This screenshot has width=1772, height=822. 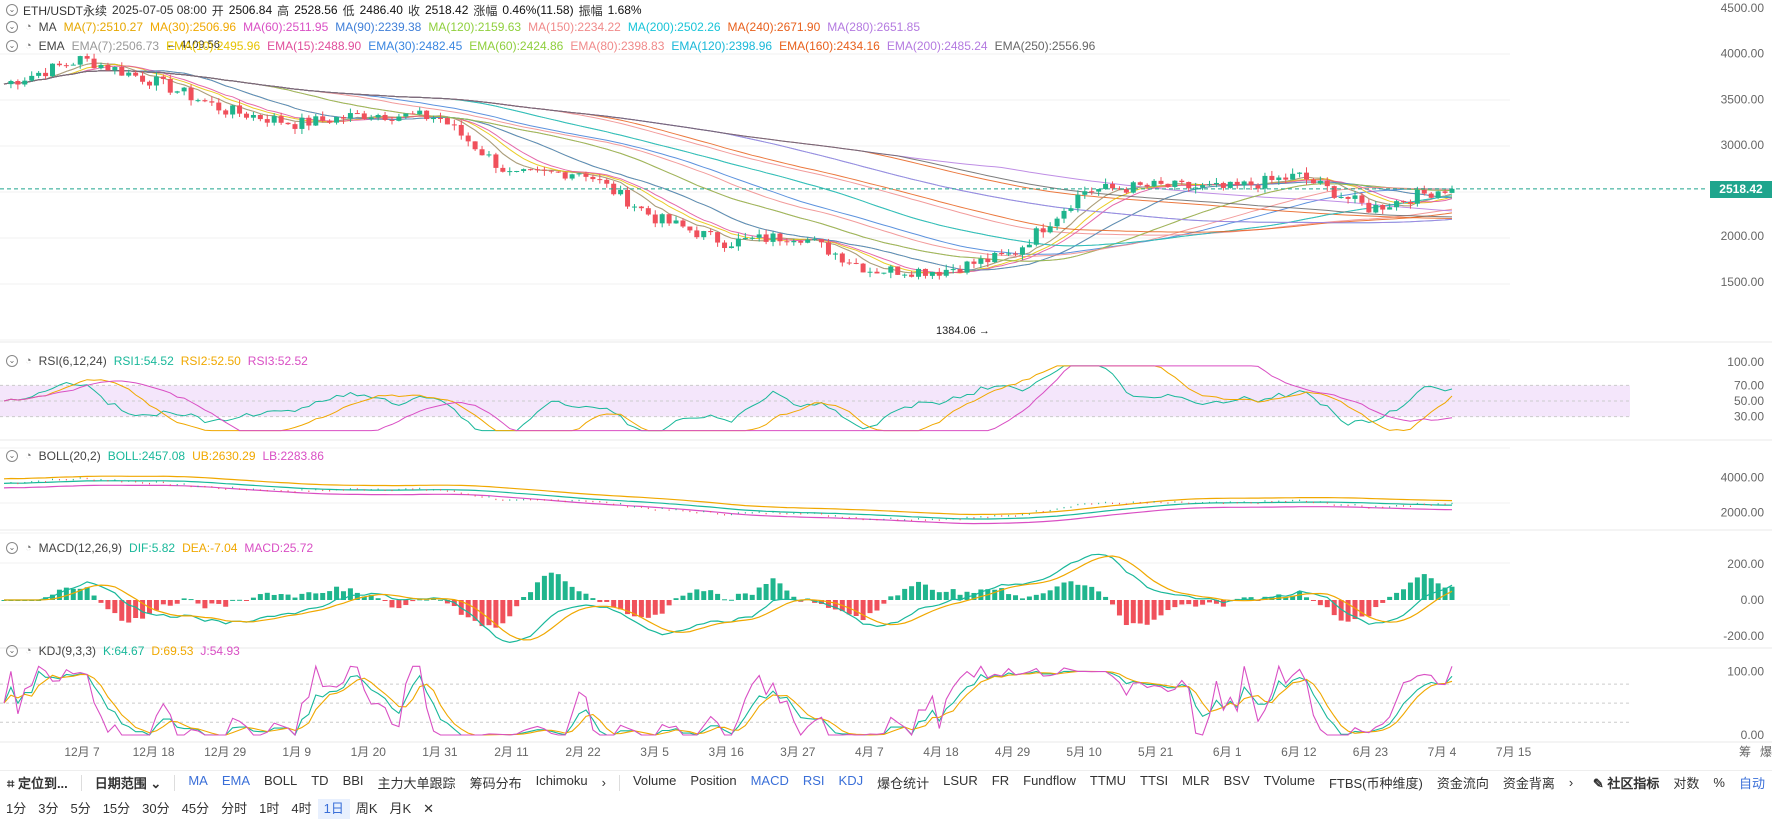 What do you see at coordinates (1528, 783) in the screenshot?
I see `subindicator-资金背离: 资金背离` at bounding box center [1528, 783].